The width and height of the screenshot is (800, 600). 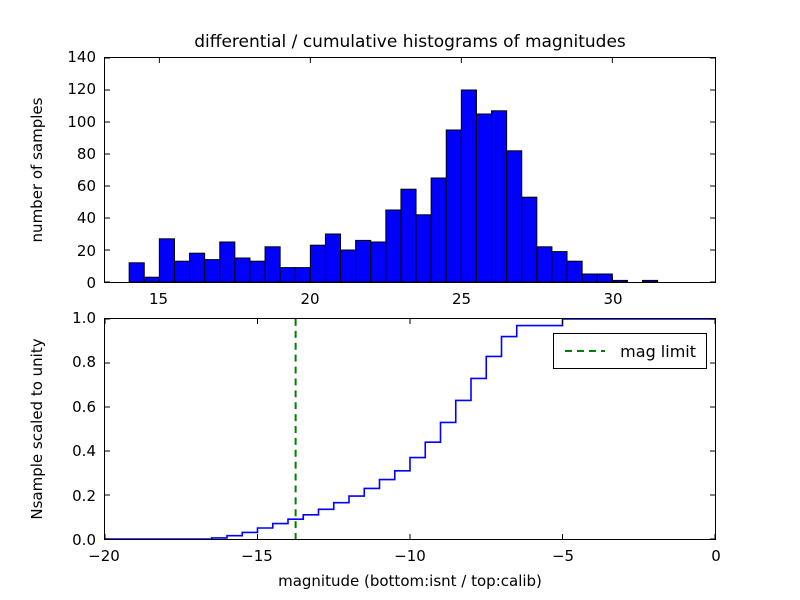 I want to click on y-tick-label: 0.2, so click(x=84, y=495).